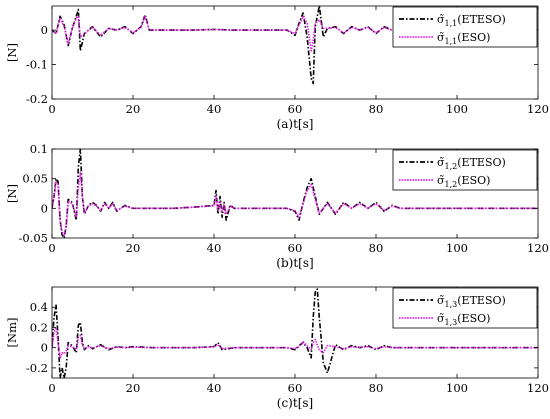 This screenshot has height=419, width=550. Describe the element at coordinates (471, 301) in the screenshot. I see `legend-label: σ̃1,3(ETESO)` at that location.